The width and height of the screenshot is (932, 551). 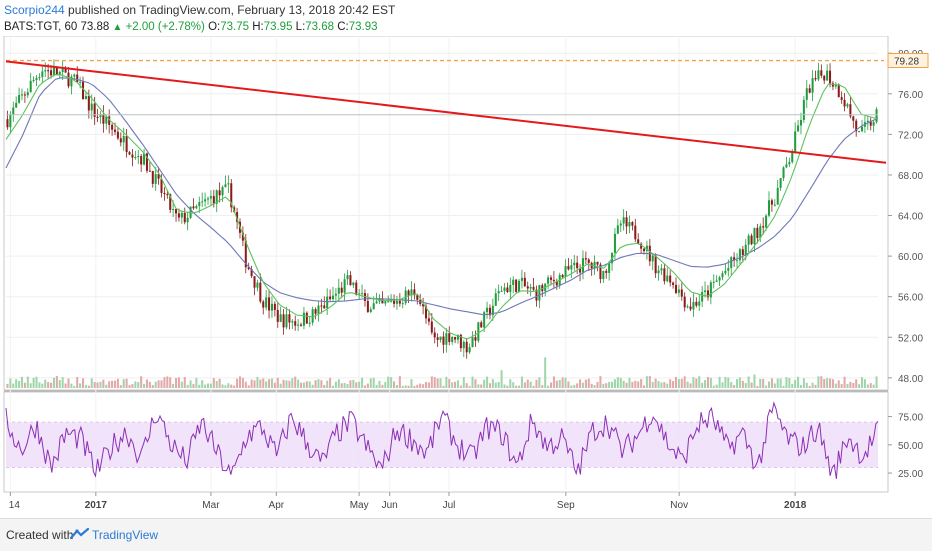 What do you see at coordinates (905, 446) in the screenshot?
I see `rsi-axis: 75.00 50.00 25.00` at bounding box center [905, 446].